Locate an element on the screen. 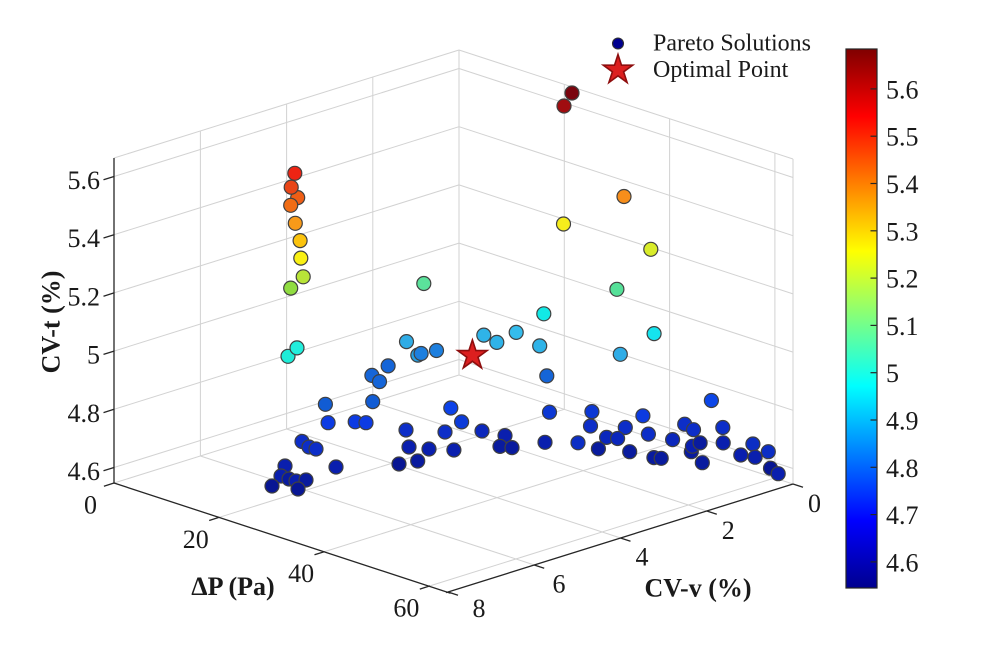 The image size is (1000, 671). svg-text: 6 is located at coordinates (559, 584).